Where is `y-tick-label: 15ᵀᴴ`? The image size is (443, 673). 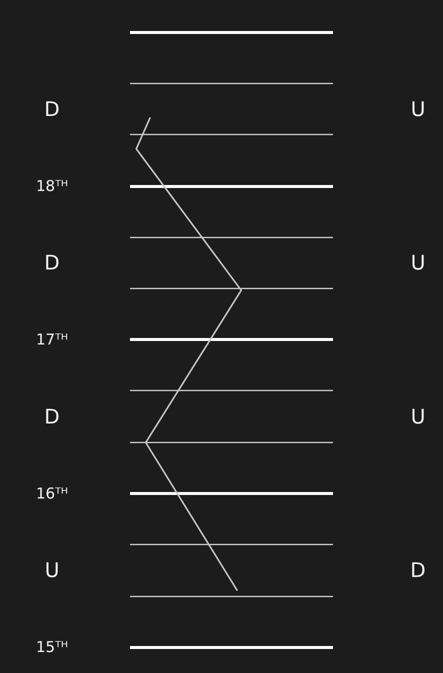
y-tick-label: 15ᵀᴴ is located at coordinates (52, 647).